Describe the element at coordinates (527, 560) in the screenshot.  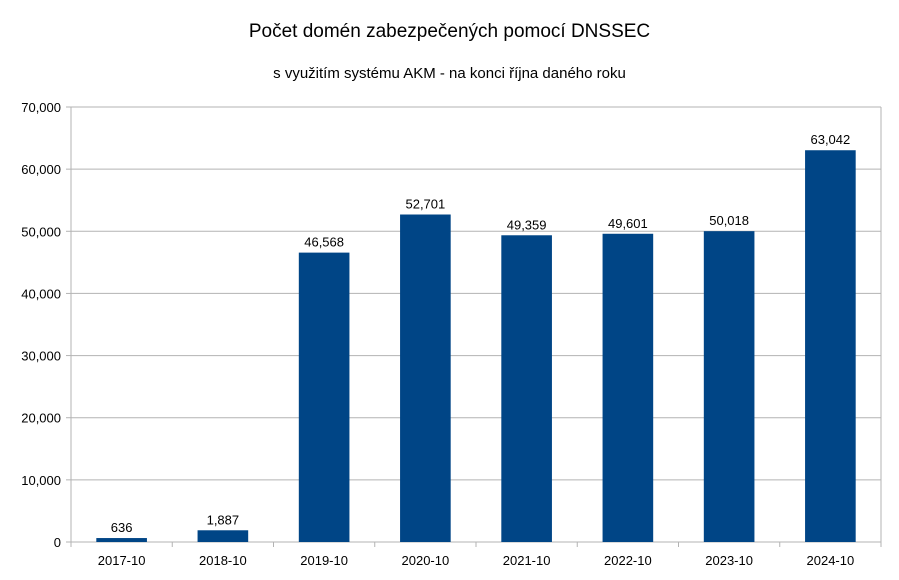
I see `x-tick-label: 2021-10` at that location.